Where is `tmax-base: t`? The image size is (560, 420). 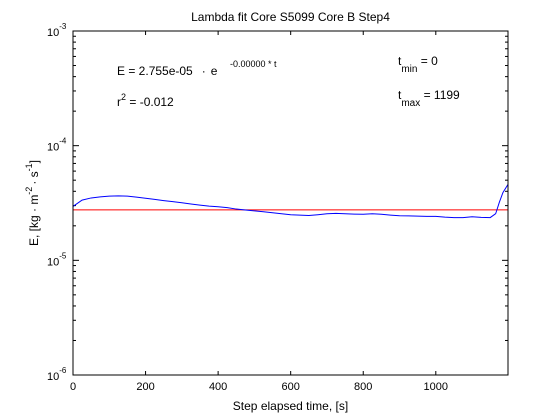
tmax-base: t is located at coordinates (400, 95).